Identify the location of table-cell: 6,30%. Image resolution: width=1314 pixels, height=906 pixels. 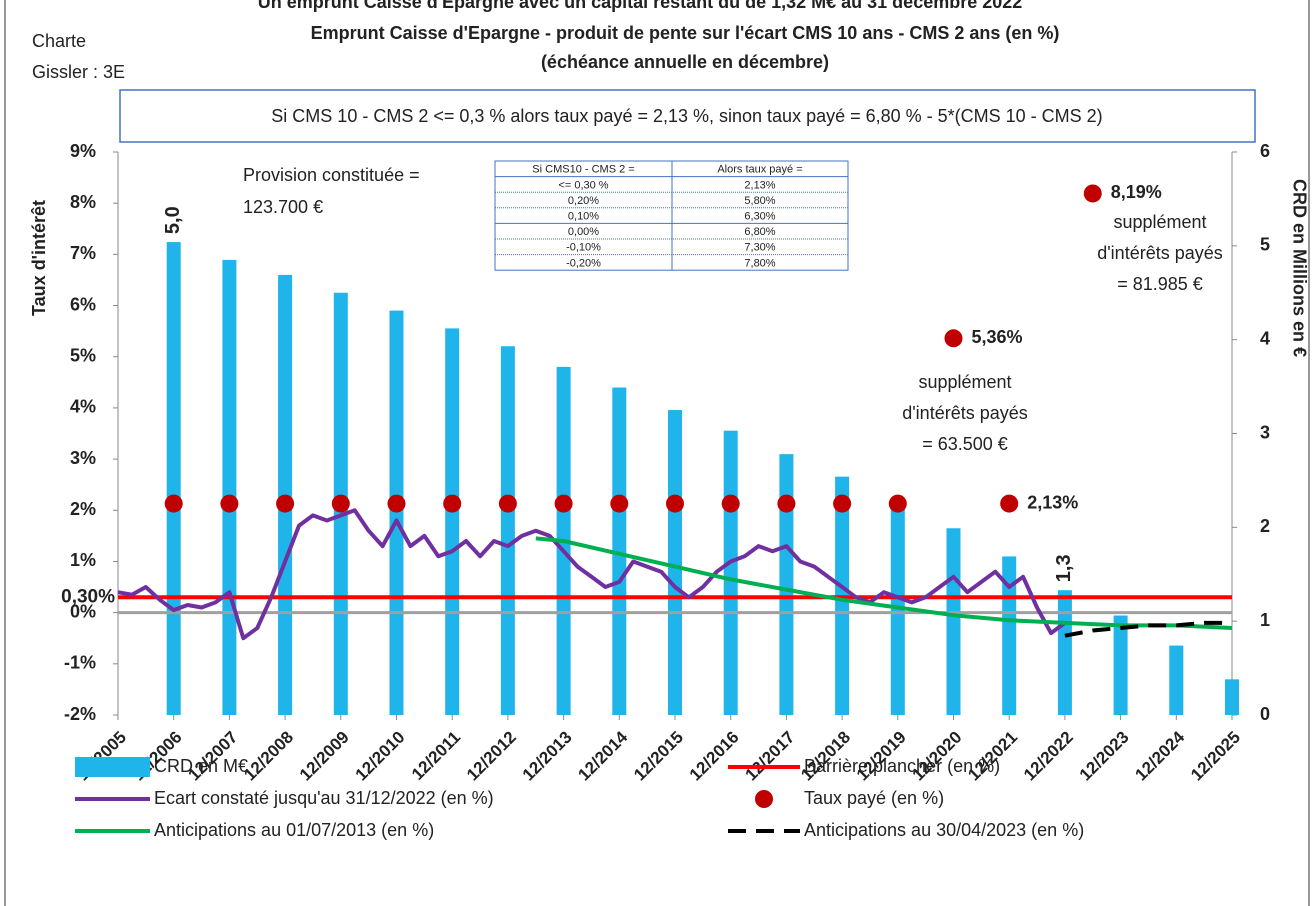
(759, 217).